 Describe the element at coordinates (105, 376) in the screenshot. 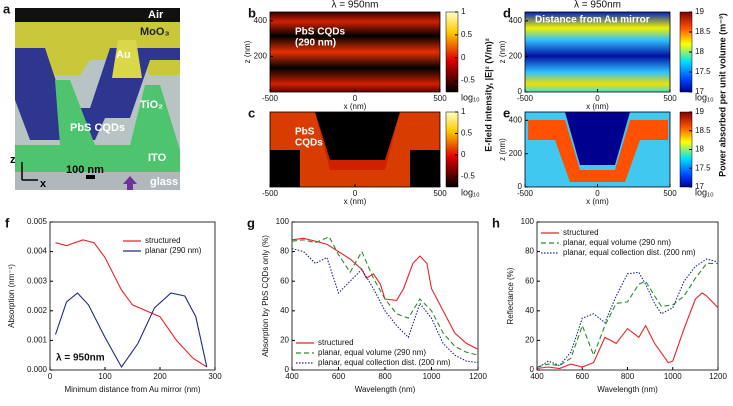

I see `x-tick-label: 100` at that location.